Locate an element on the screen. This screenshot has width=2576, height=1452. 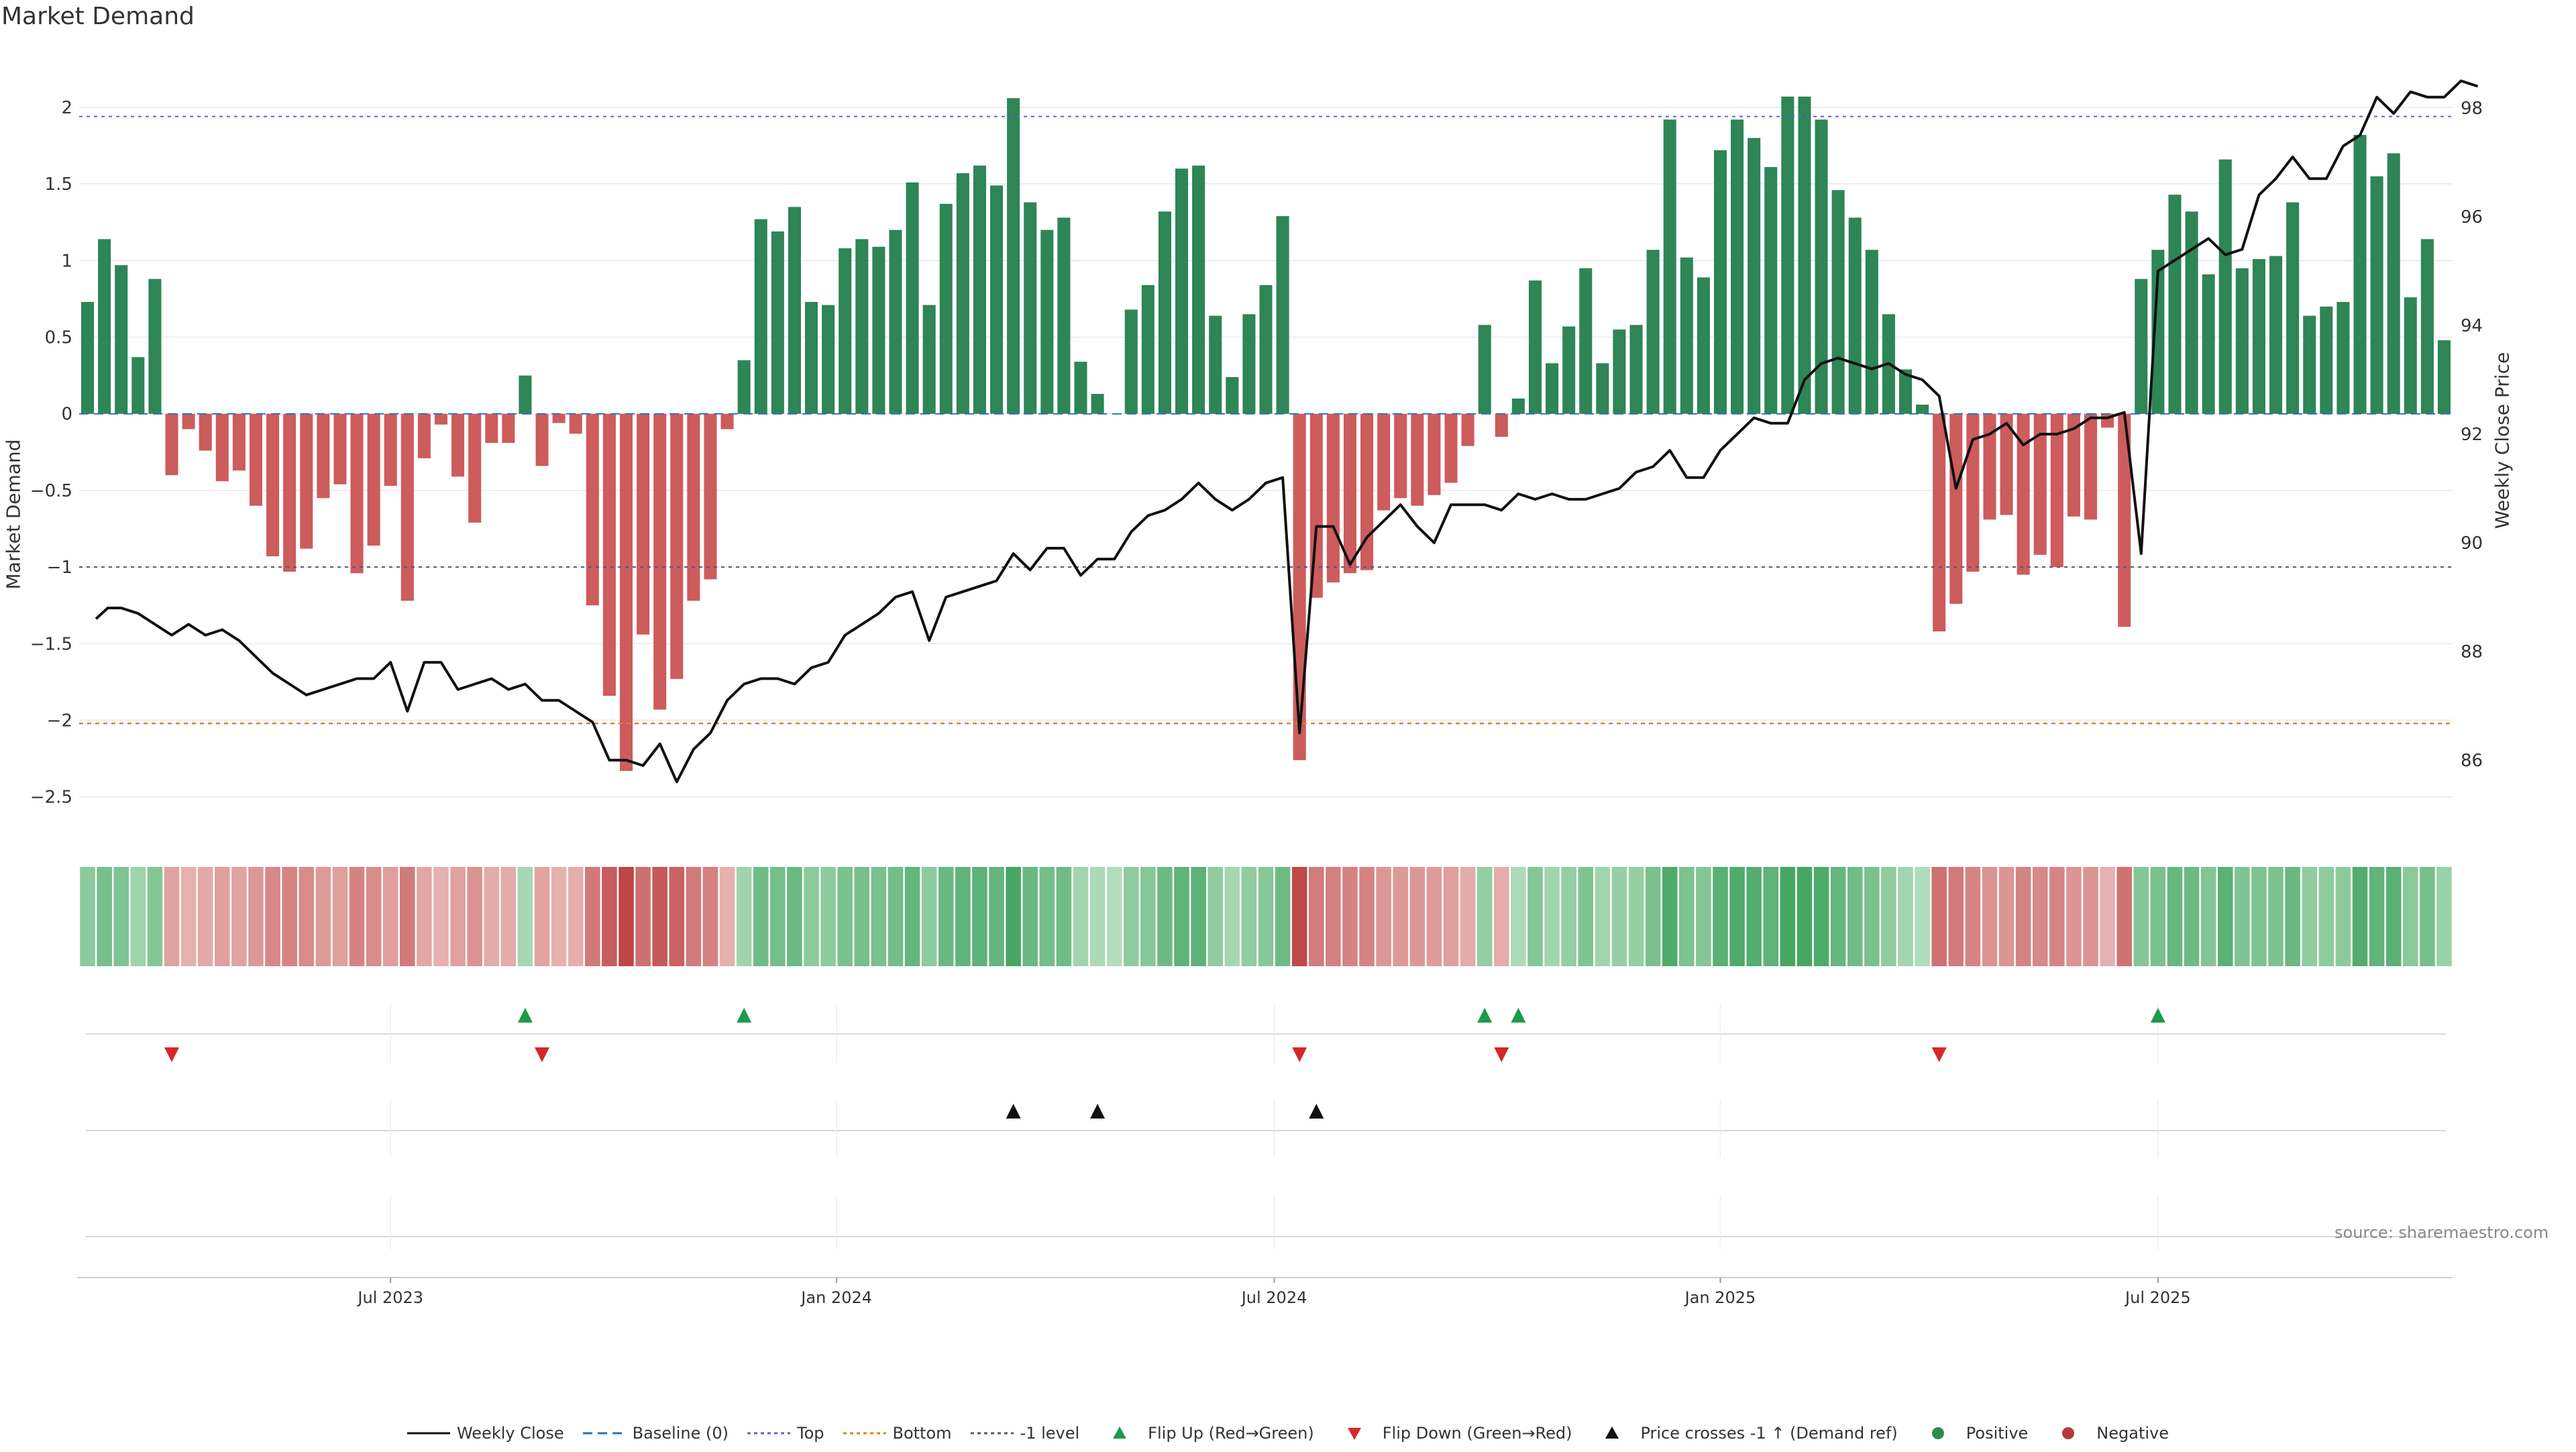
legend-item: -1 level is located at coordinates (1024, 1434).